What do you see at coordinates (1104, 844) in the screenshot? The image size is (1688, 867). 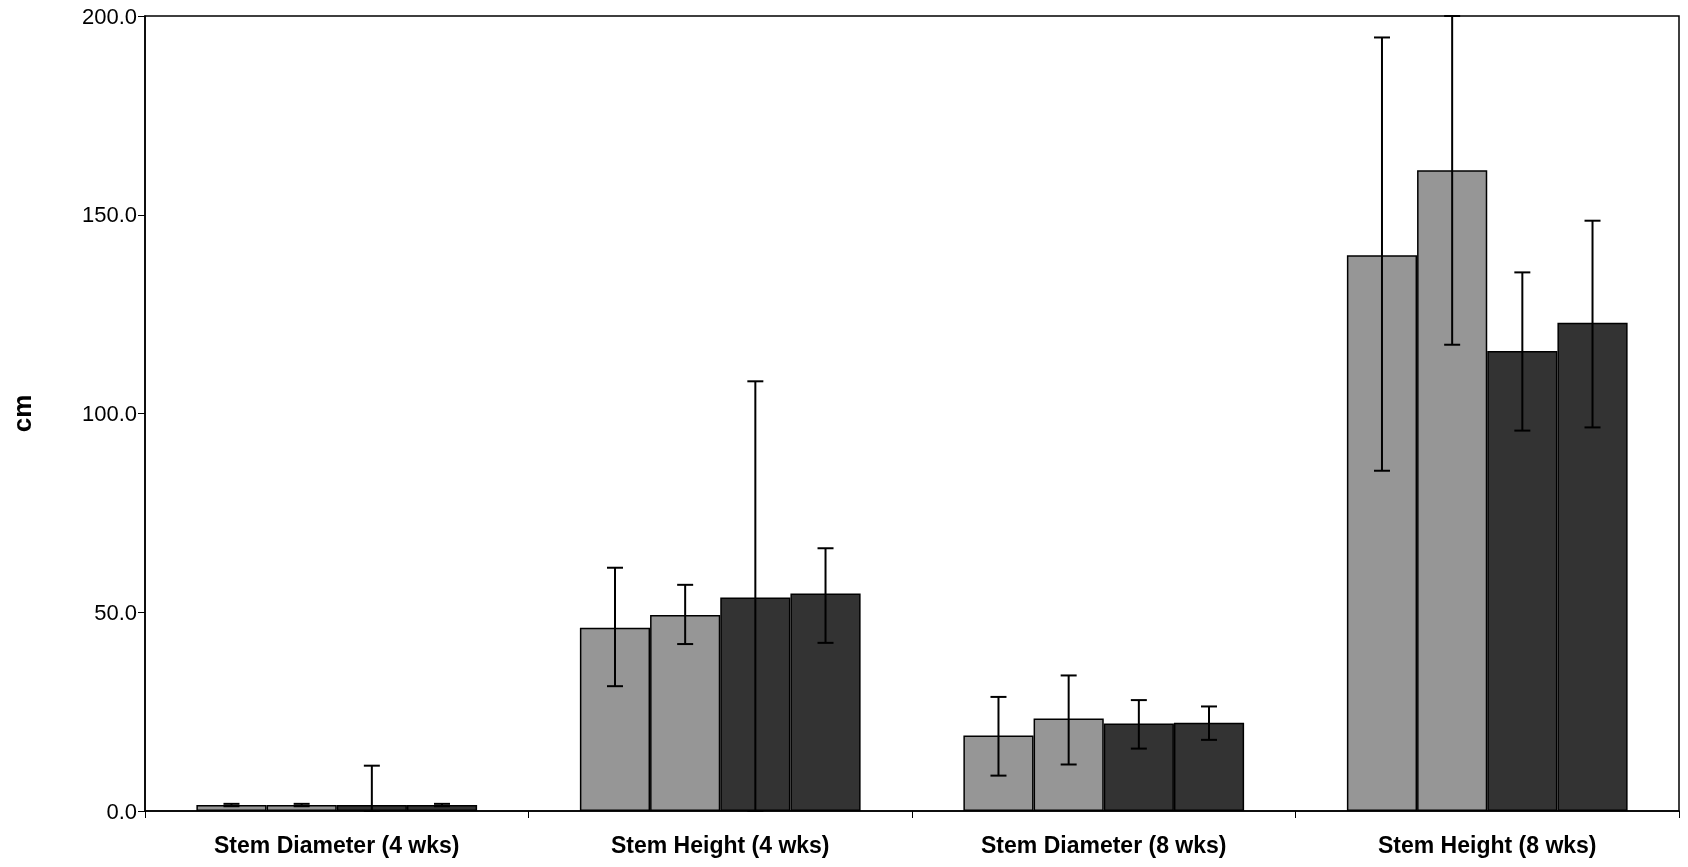 I see `x-tick-label: Stem Diameter (8 wks)` at bounding box center [1104, 844].